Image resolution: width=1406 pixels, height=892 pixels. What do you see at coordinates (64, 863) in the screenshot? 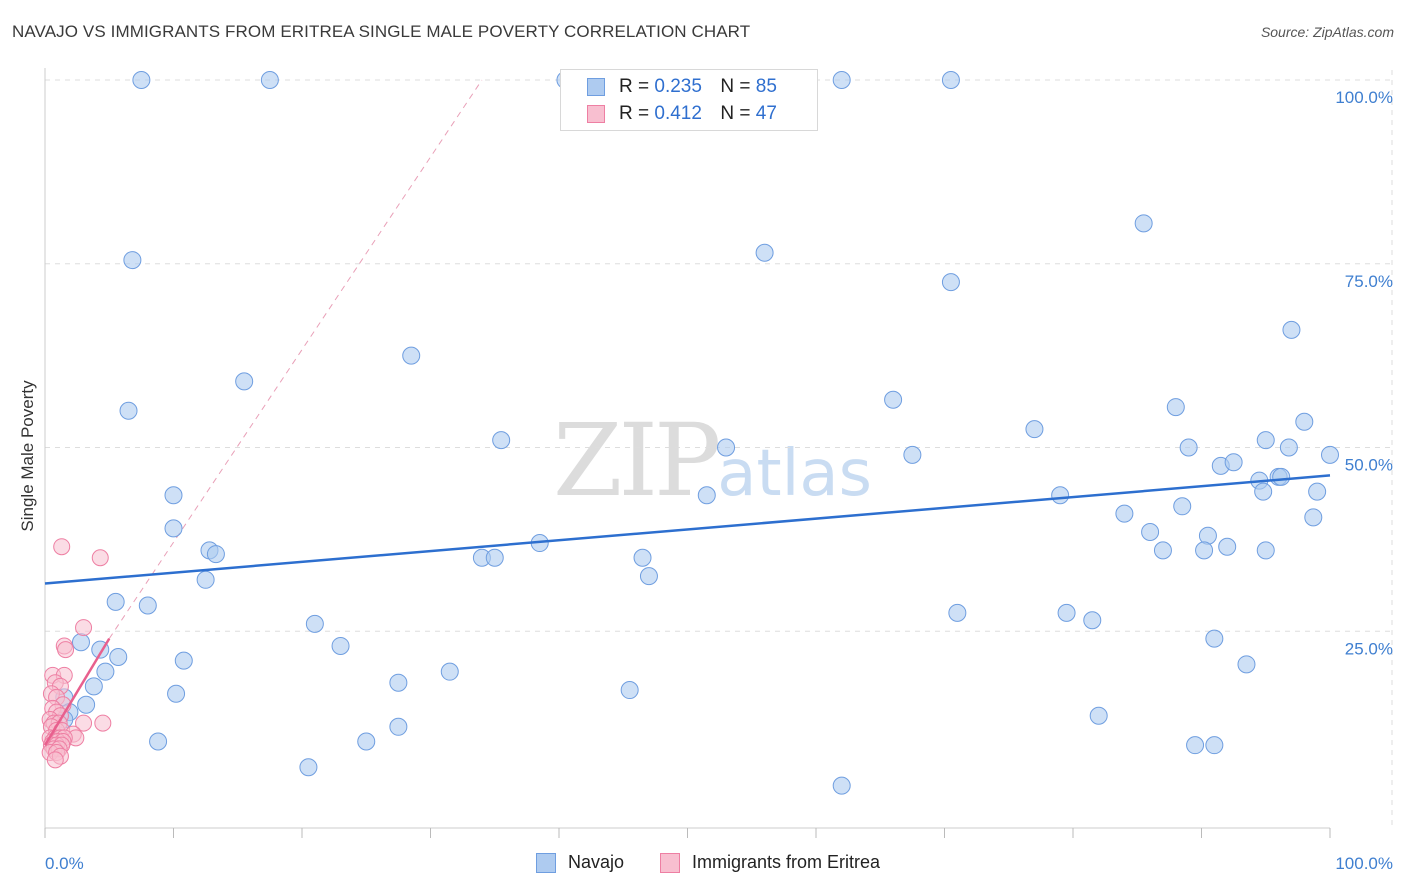
I see `x-tick-label: 0.0%` at bounding box center [64, 863].